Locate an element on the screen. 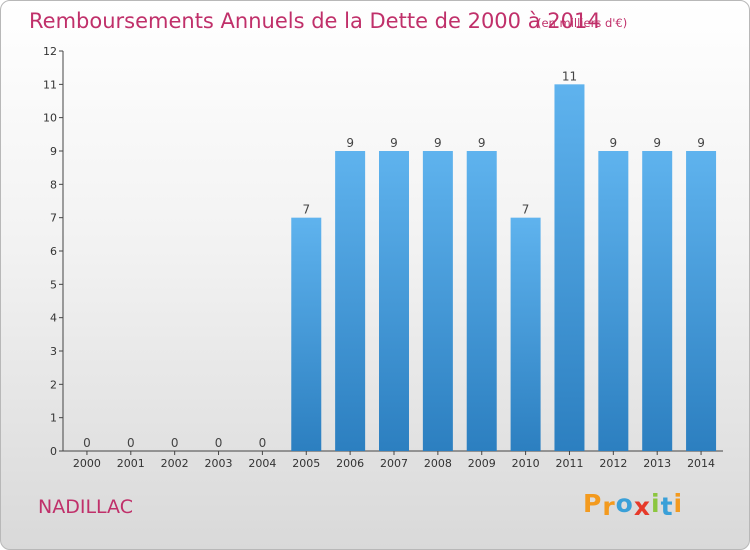  y-tick-label: 12 is located at coordinates (50, 51).